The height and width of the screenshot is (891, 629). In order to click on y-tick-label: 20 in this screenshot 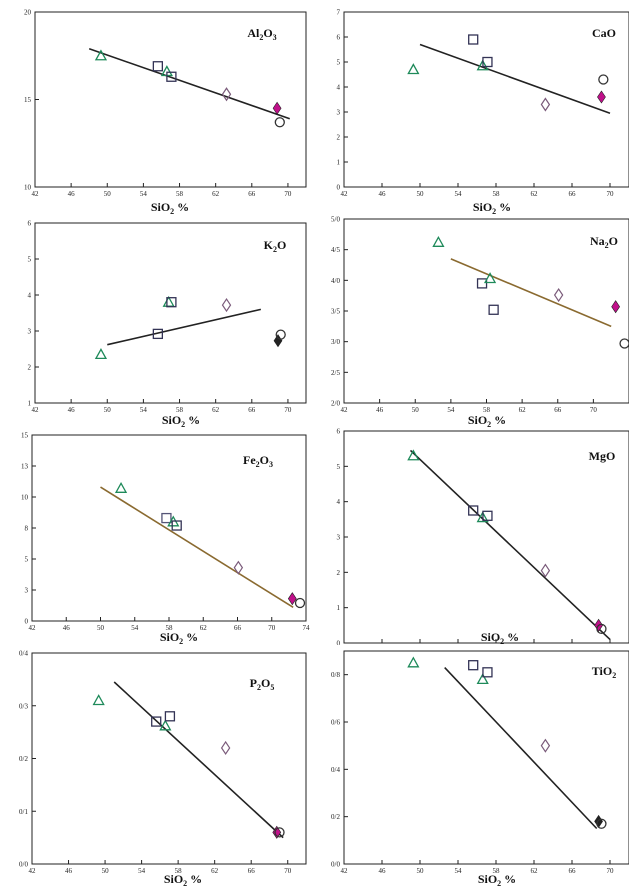, I will do `click(28, 13)`.